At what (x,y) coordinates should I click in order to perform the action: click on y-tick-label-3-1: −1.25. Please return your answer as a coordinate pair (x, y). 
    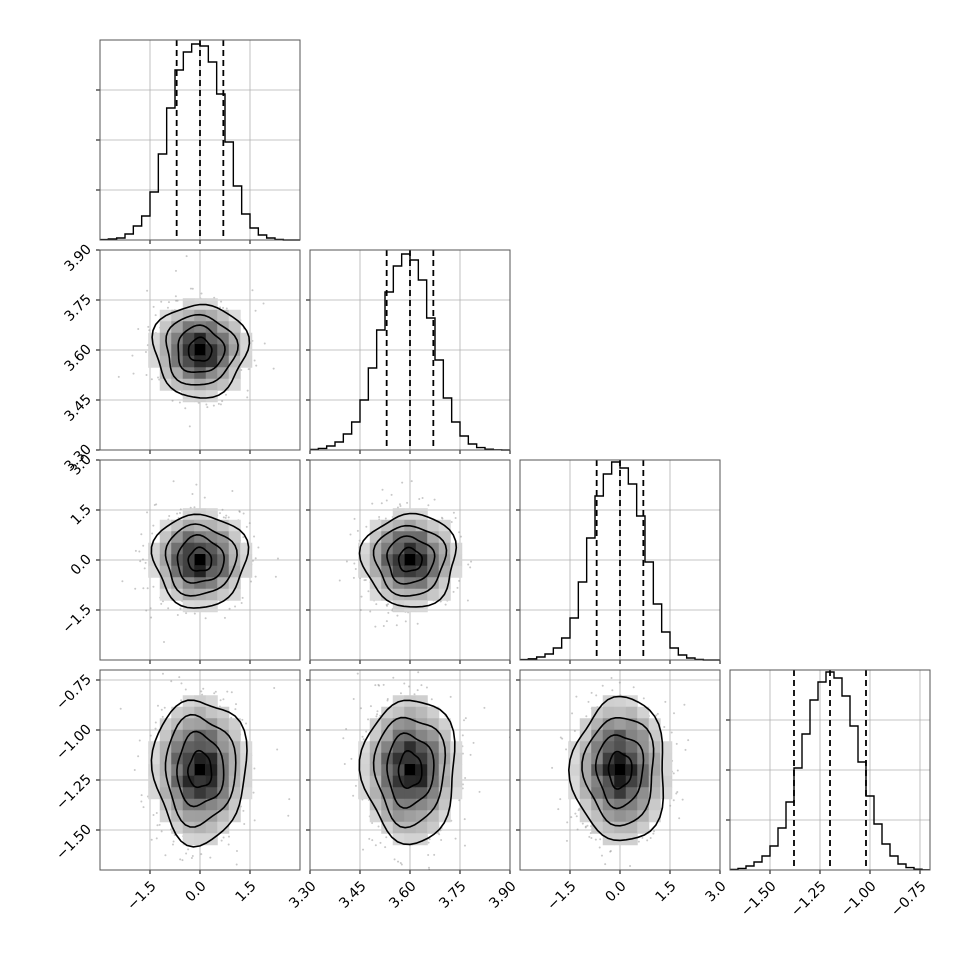
    Looking at the image, I should click on (74, 793).